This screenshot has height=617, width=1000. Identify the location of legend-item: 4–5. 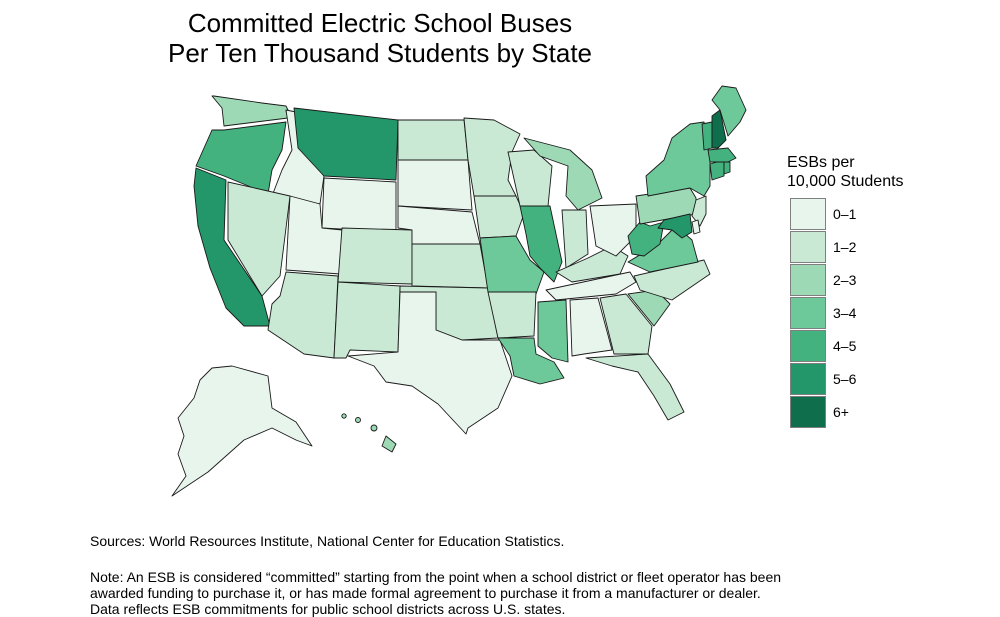
(861, 346).